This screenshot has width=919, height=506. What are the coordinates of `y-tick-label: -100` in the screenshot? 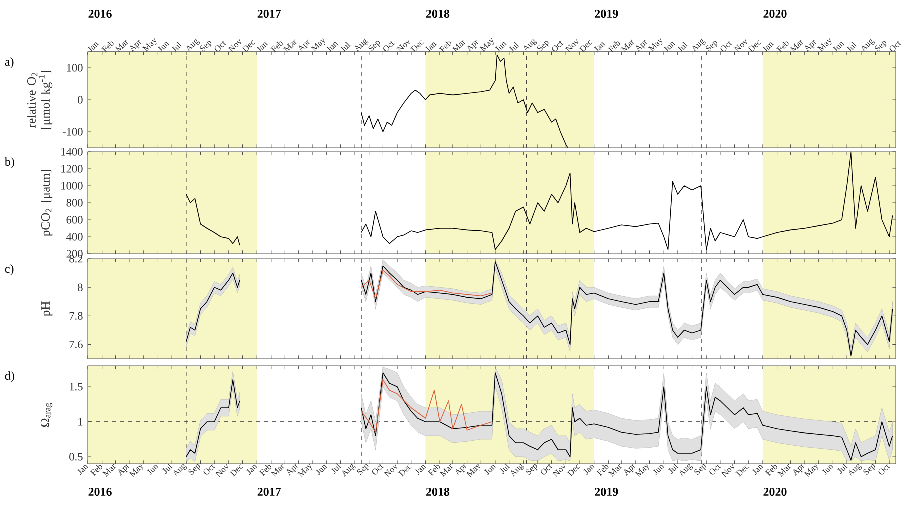 It's located at (72, 132).